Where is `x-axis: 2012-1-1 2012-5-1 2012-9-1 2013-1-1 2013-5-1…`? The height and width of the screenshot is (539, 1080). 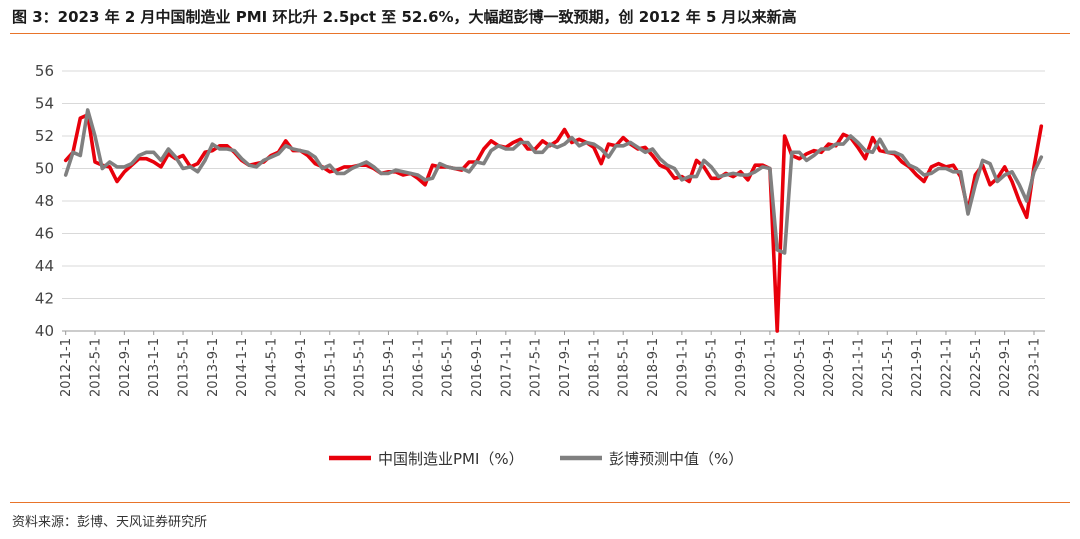 x-axis: 2012-1-1 2012-5-1 2012-9-1 2013-1-1 2013-5-1… is located at coordinates (552, 363).